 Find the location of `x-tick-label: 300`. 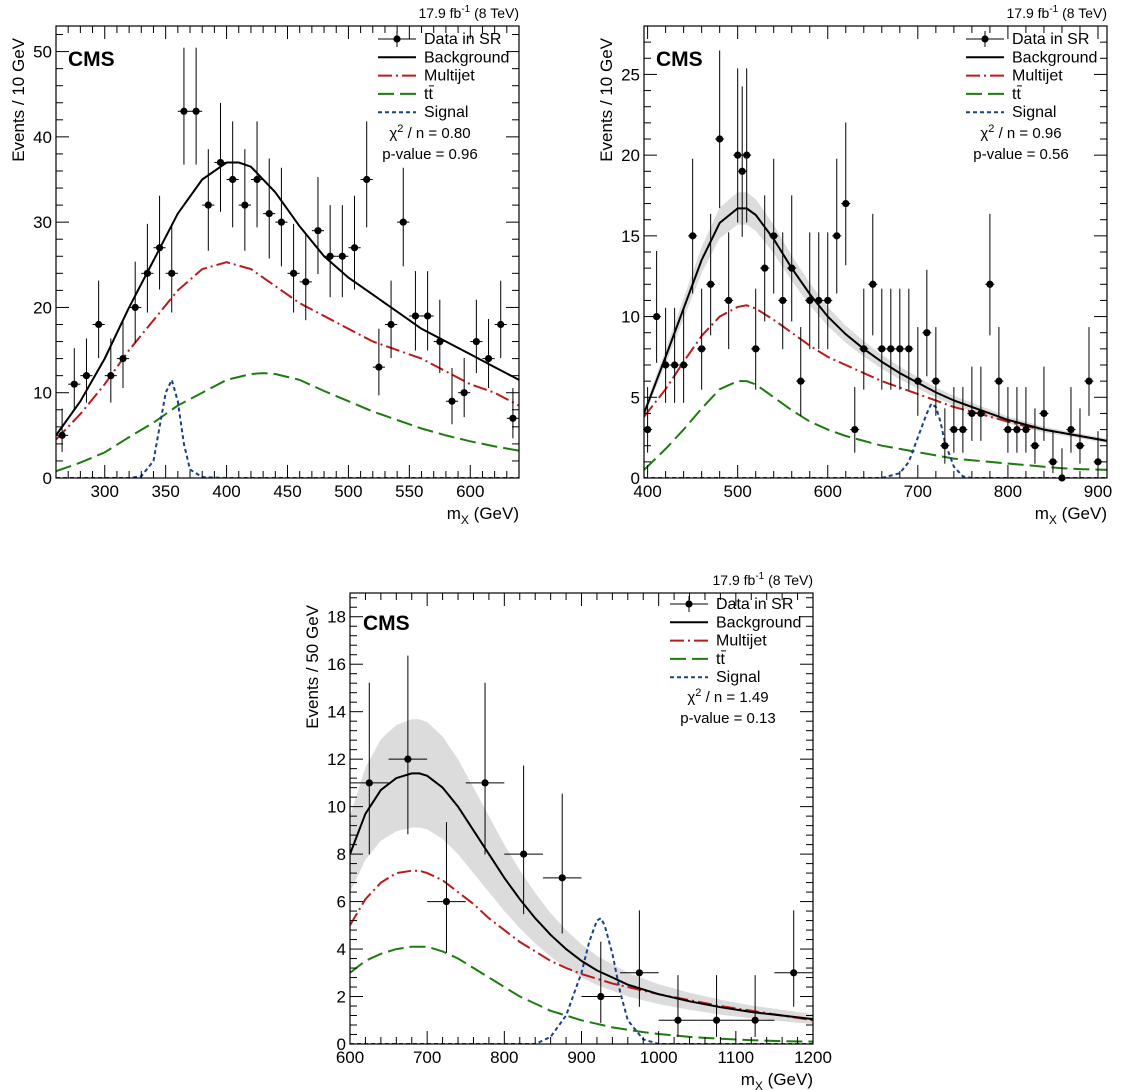

x-tick-label: 300 is located at coordinates (105, 491).